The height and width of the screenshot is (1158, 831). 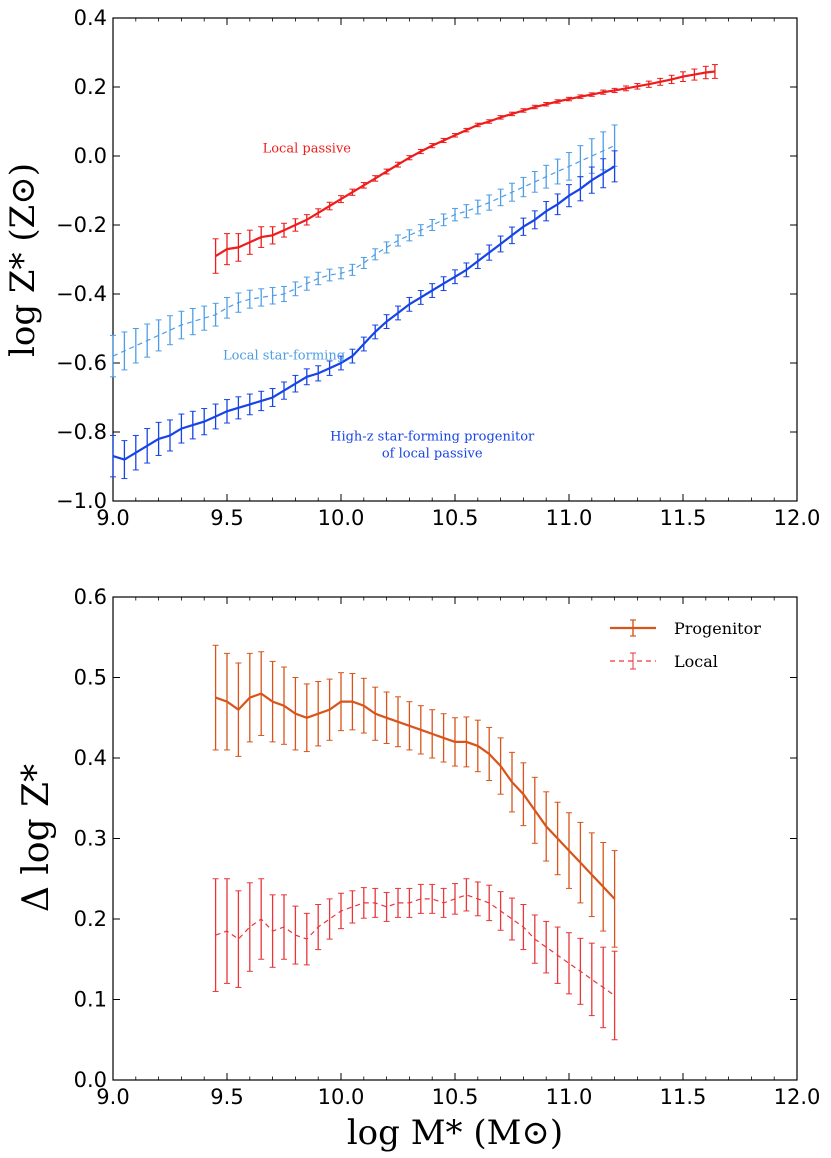 What do you see at coordinates (341, 518) in the screenshot?
I see `top-x-tick-label: 10.0` at bounding box center [341, 518].